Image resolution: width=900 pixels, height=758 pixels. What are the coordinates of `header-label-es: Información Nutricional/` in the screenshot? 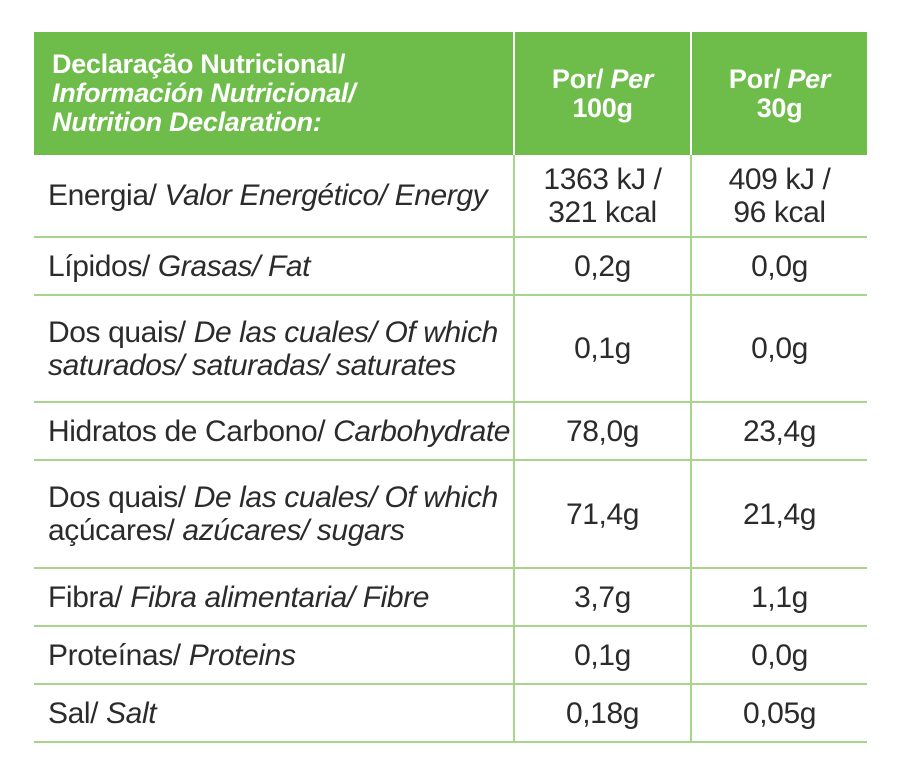 It's located at (204, 93).